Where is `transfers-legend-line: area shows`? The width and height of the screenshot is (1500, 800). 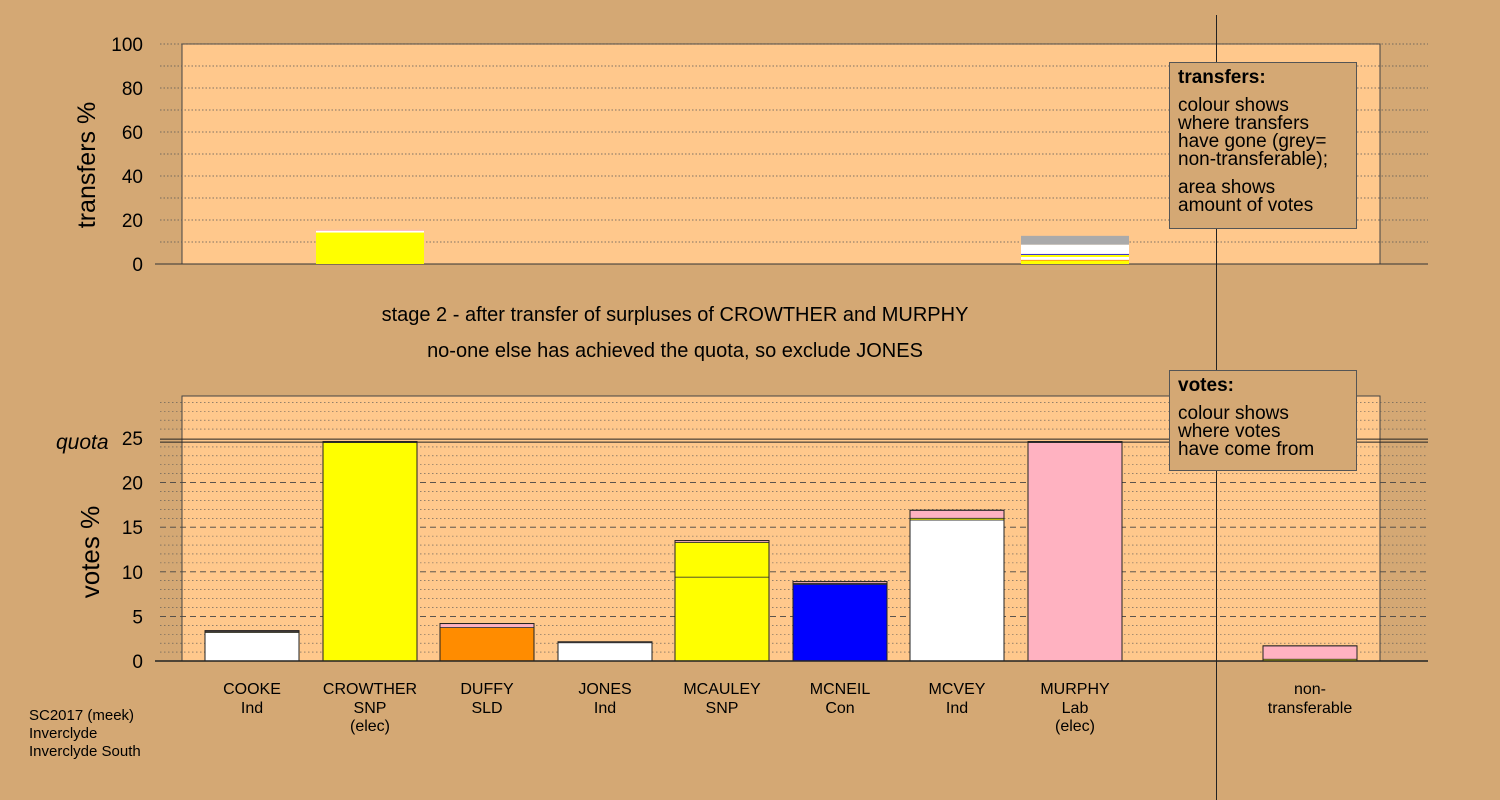
transfers-legend-line: area shows is located at coordinates (1227, 187).